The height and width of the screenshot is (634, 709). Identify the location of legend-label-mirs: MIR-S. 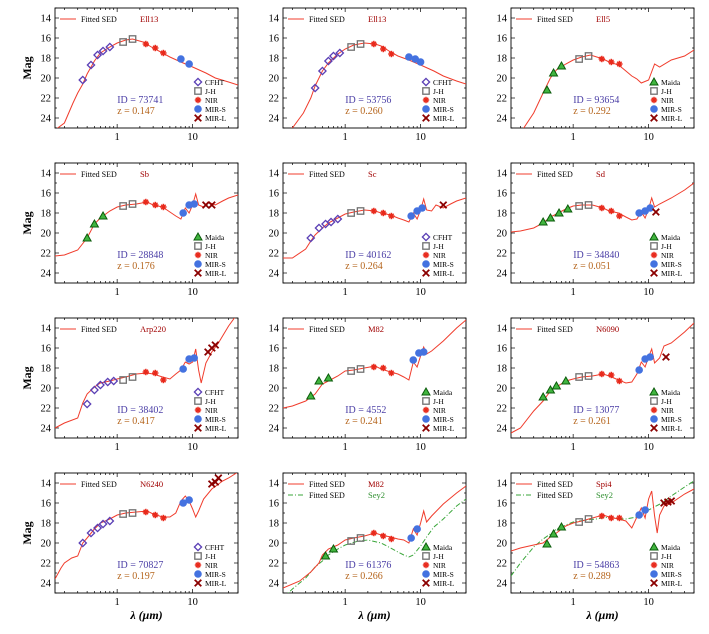
(671, 574).